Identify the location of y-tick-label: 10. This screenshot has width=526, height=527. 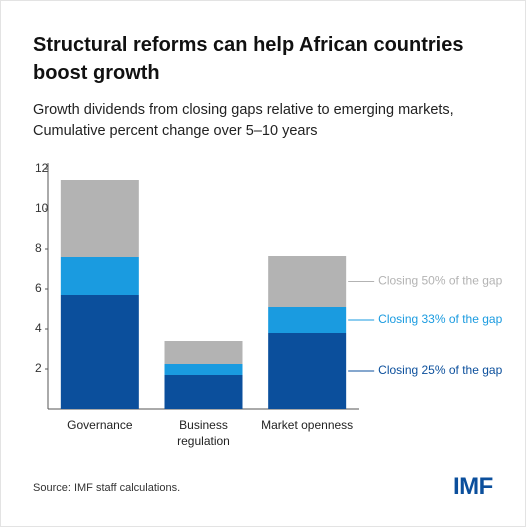
(42, 208).